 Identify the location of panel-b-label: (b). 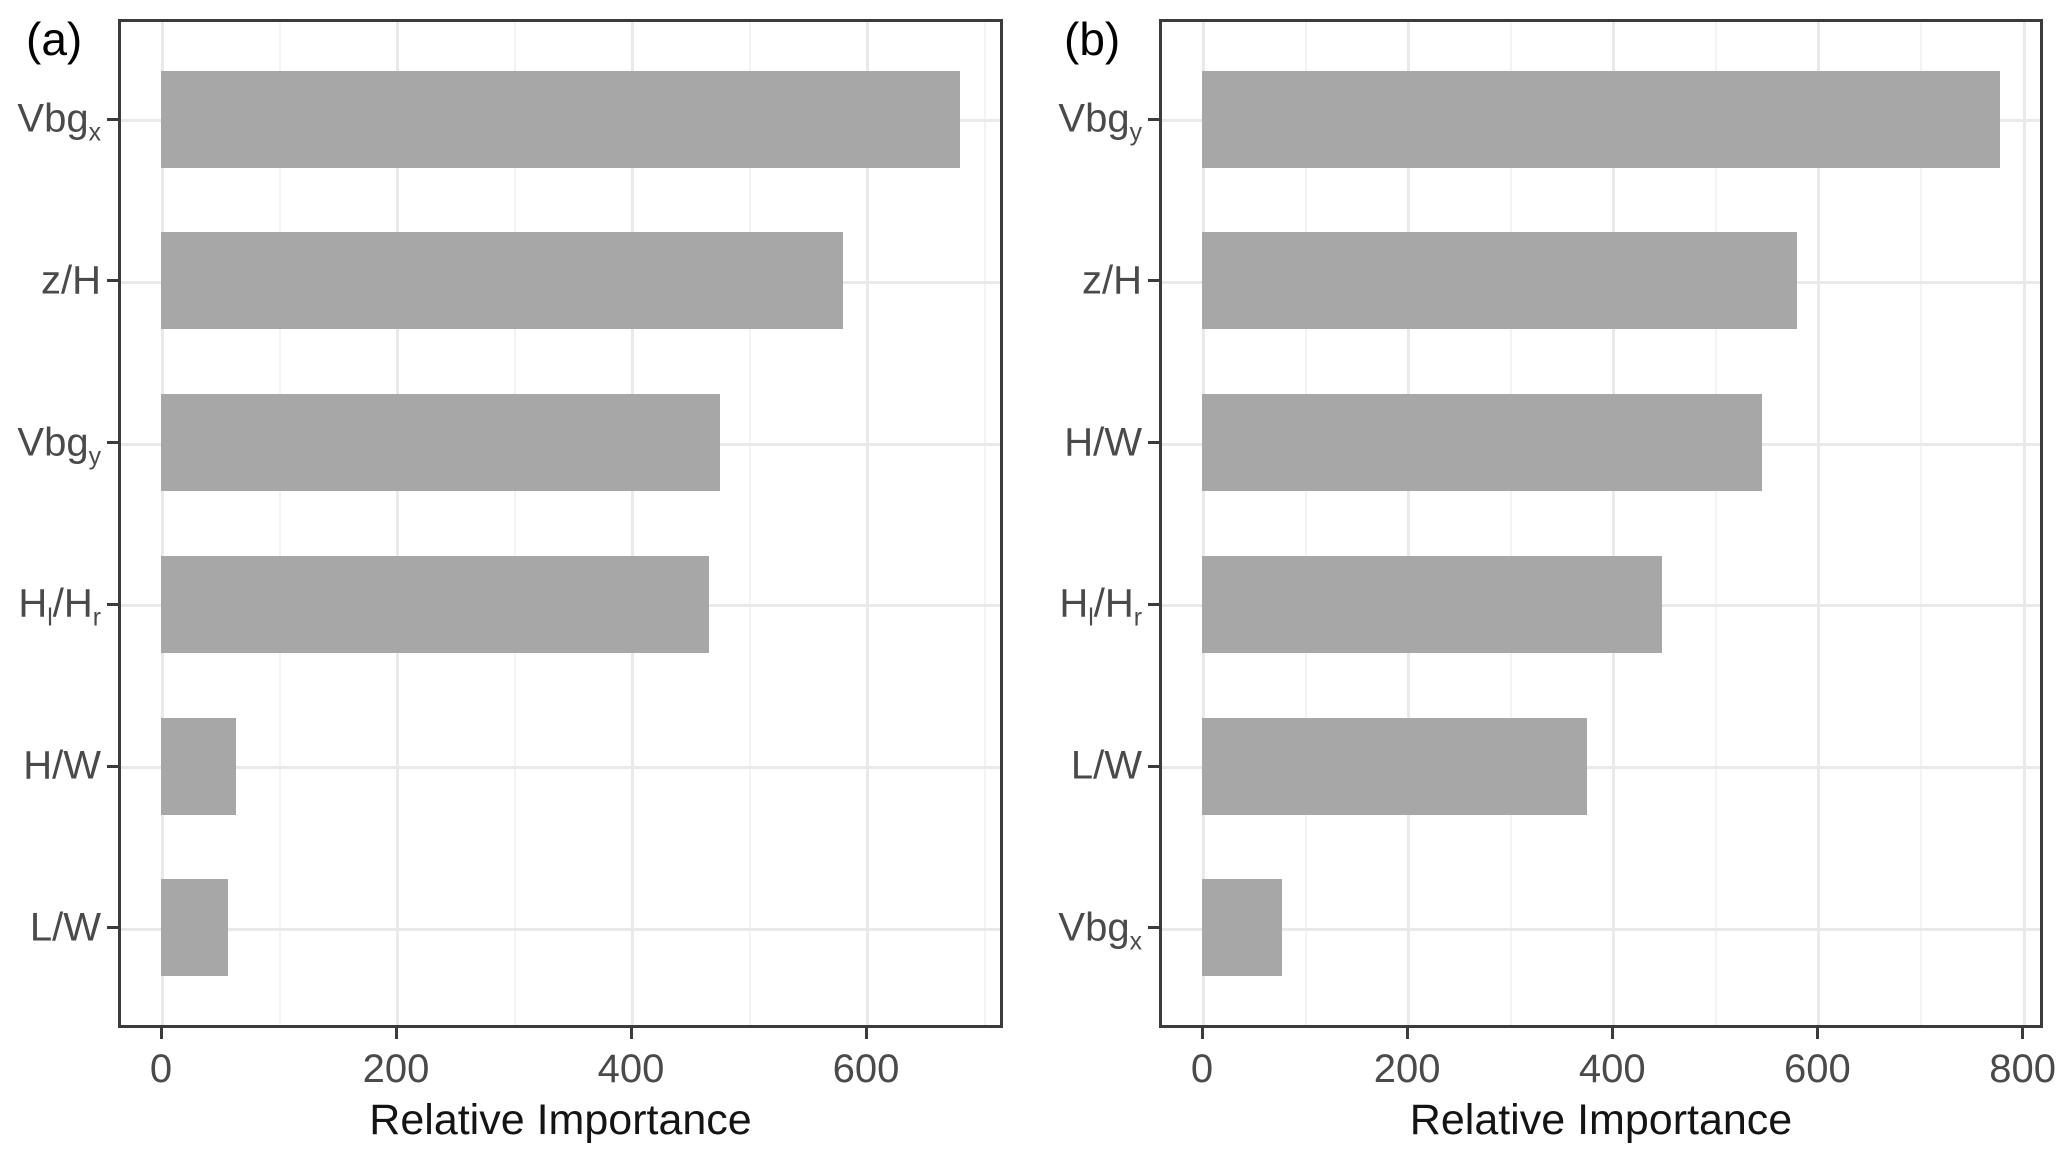
(1092, 39).